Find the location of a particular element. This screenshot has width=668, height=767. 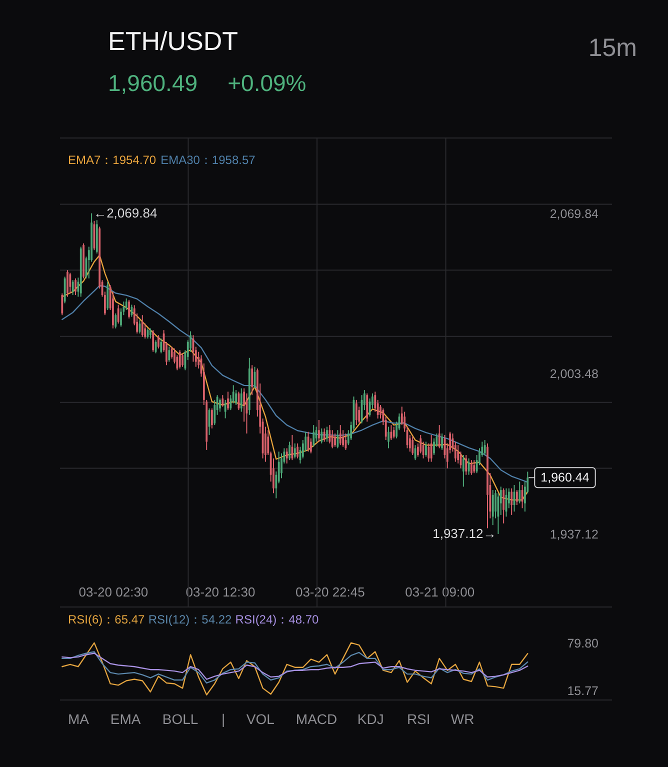

text: EMA is located at coordinates (126, 719).